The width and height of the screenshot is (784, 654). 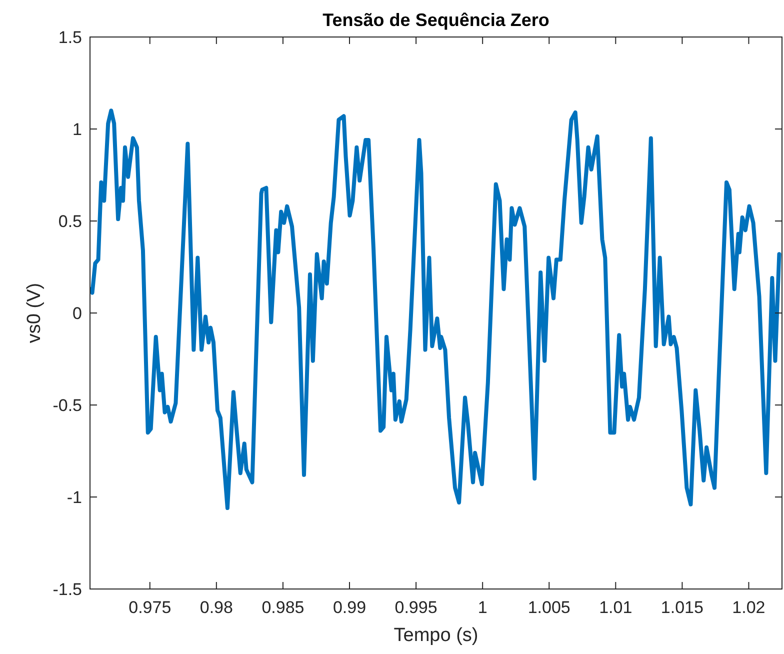 I want to click on x-tick-label: 0.985, so click(x=283, y=607).